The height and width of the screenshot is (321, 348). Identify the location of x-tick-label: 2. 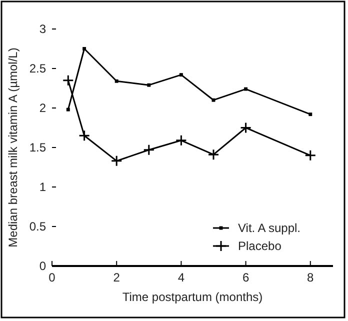
(116, 277).